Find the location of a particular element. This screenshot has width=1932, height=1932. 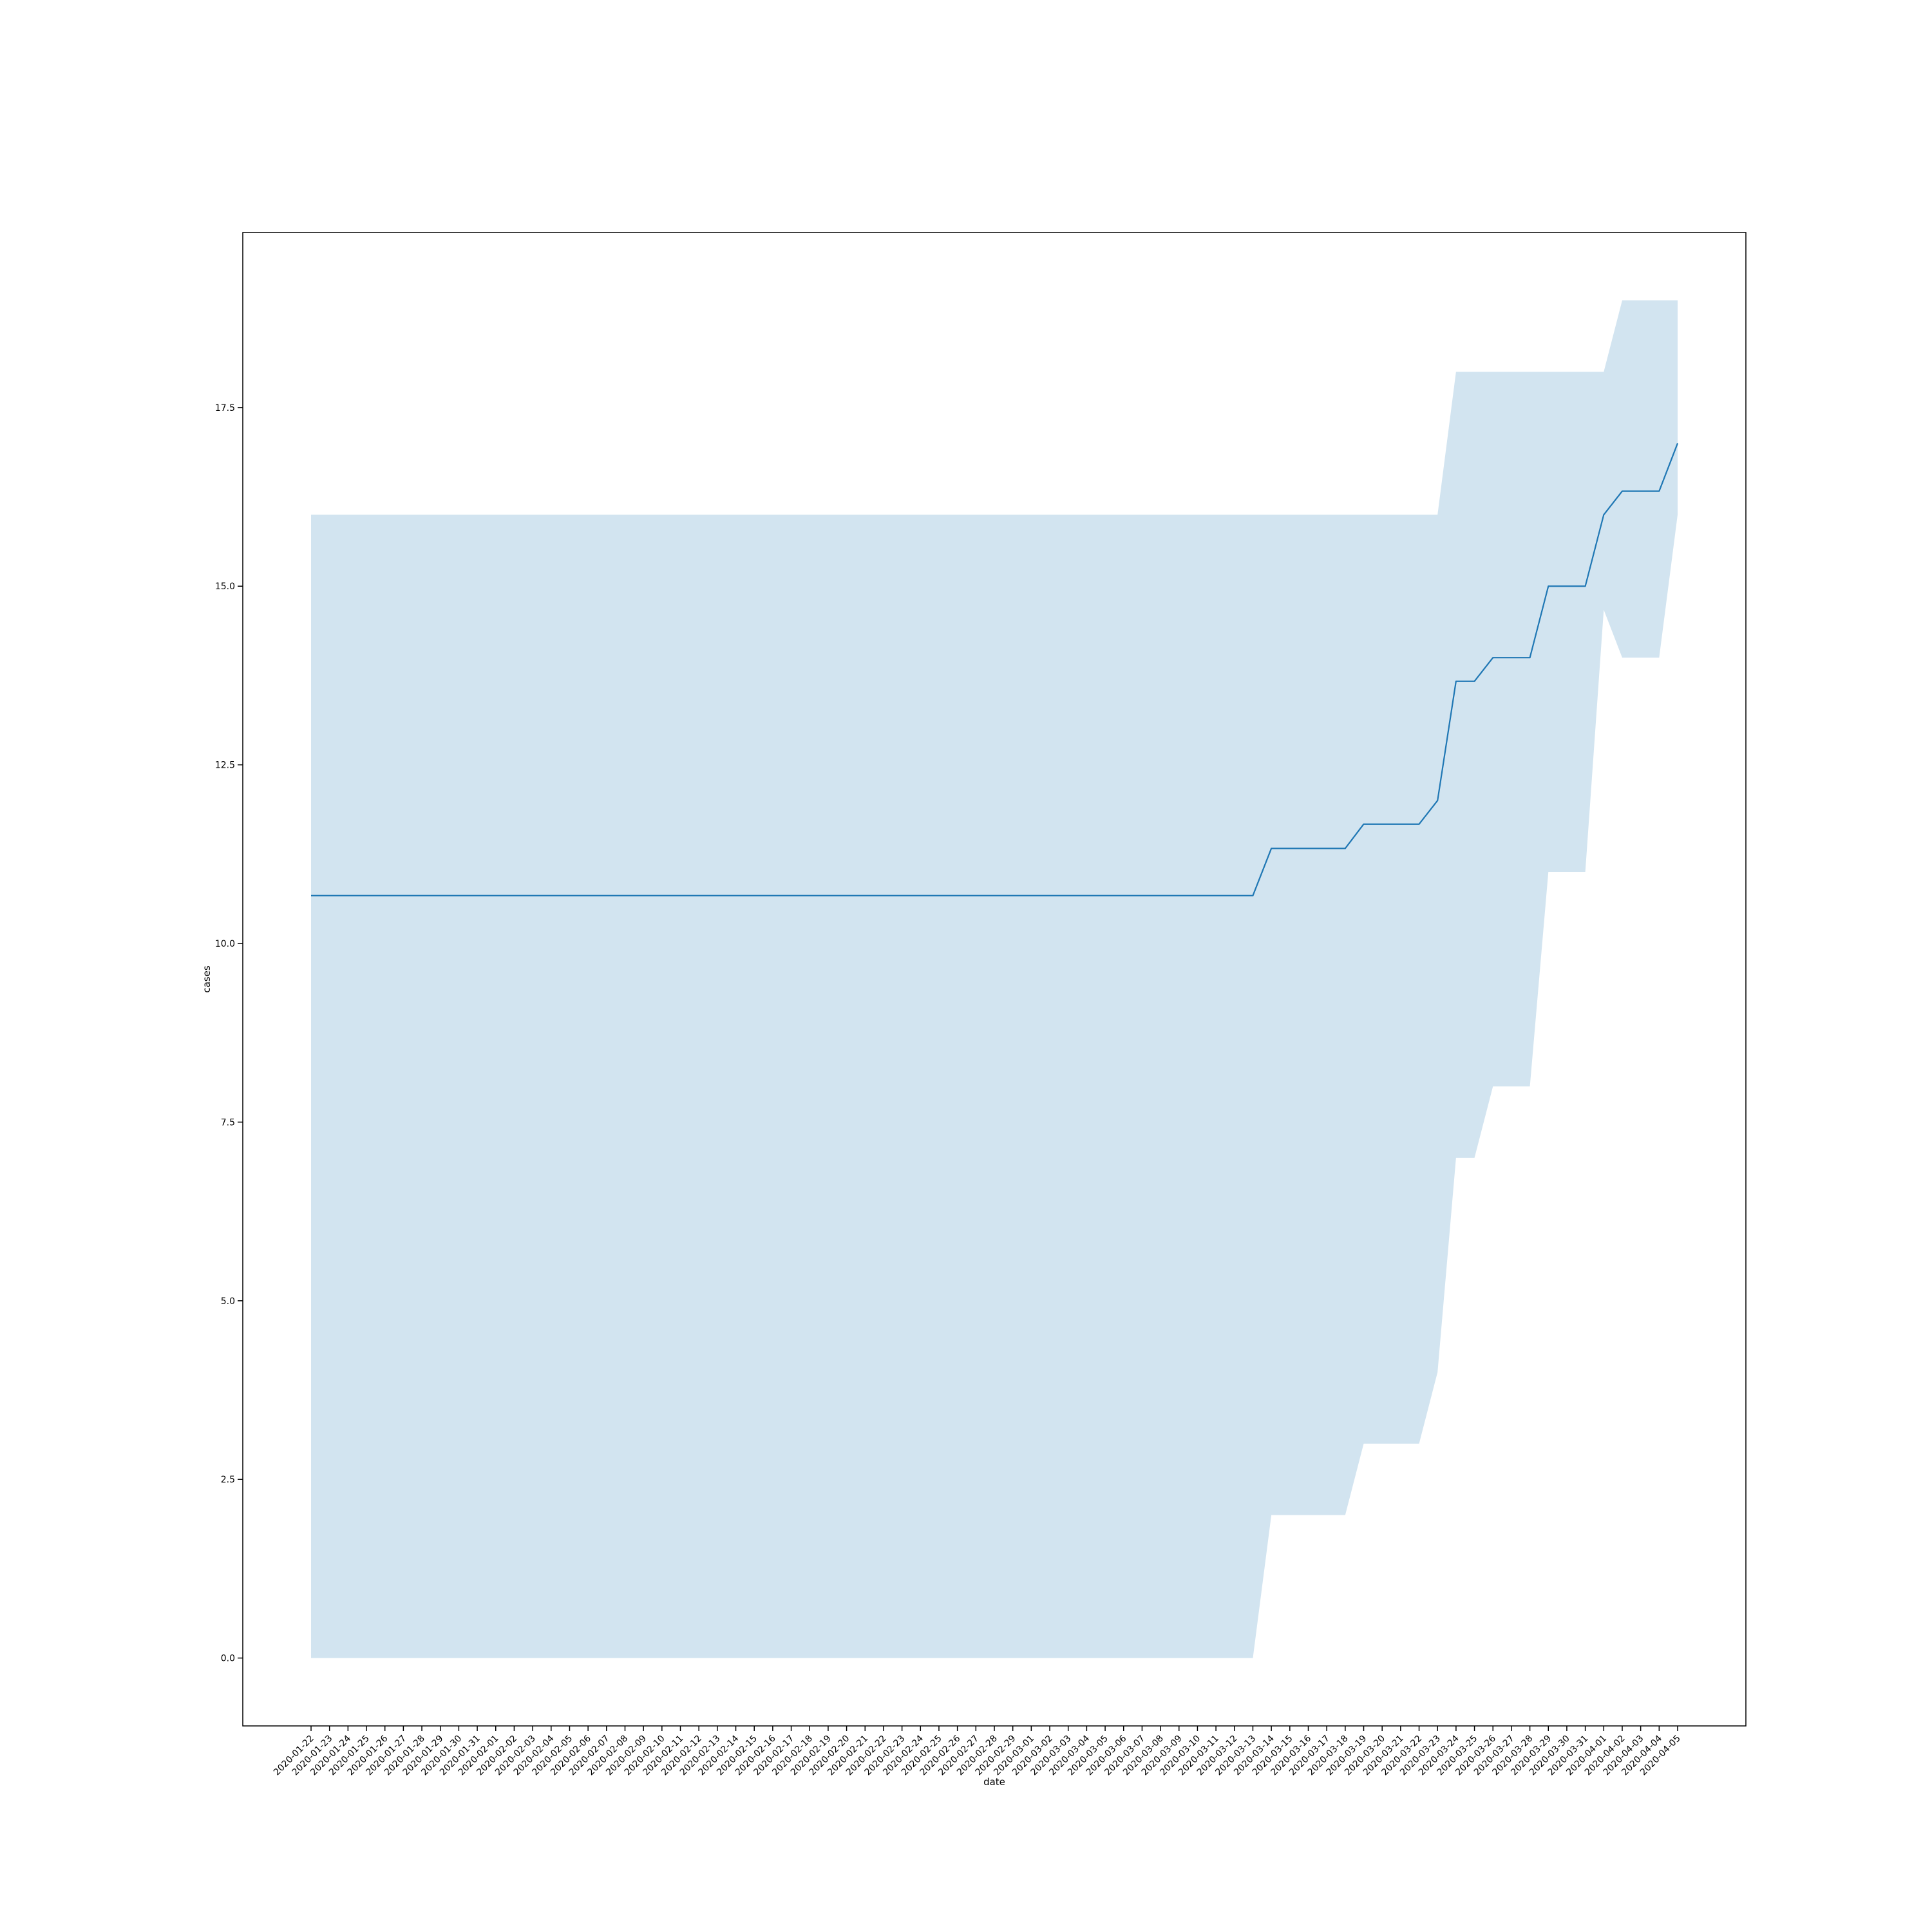

y-tick-label: 10.0 is located at coordinates (225, 944).